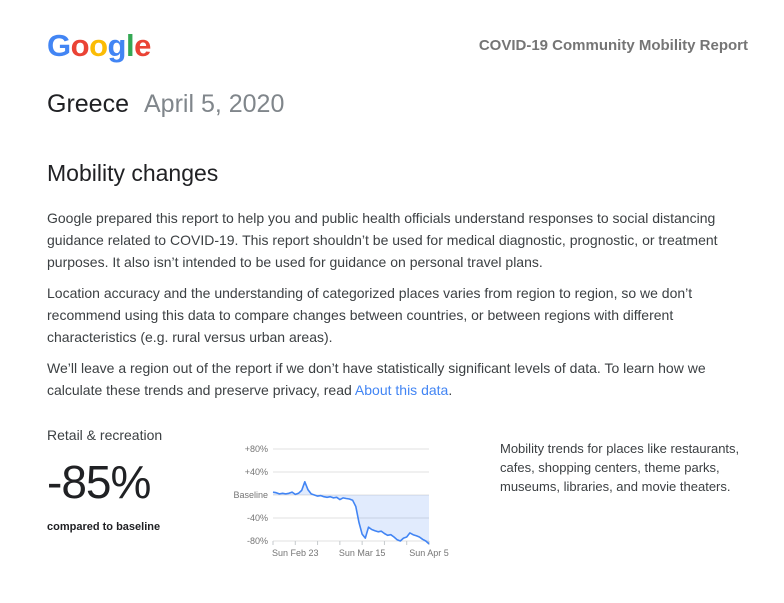 The width and height of the screenshot is (784, 603). I want to click on svg-text: +80%, so click(256, 449).